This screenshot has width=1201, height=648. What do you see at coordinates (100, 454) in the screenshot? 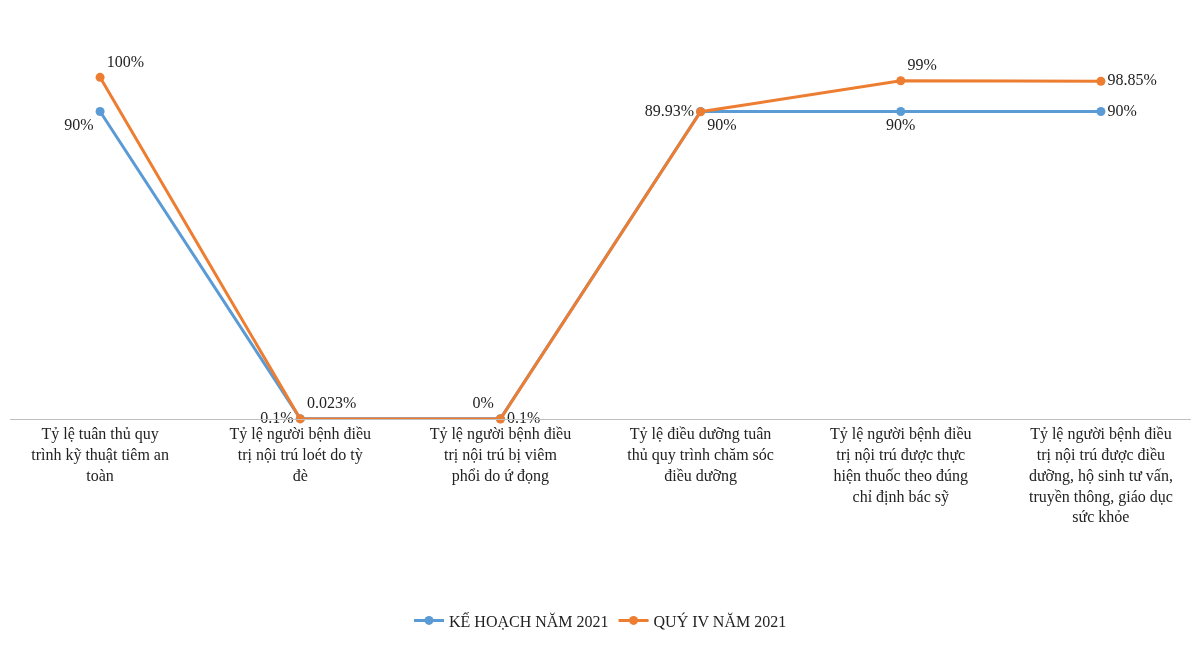
I see `x-tick-label: Tỷ lệ tuân thủ quy trình kỹ thuật tiêm an toàn` at bounding box center [100, 454].